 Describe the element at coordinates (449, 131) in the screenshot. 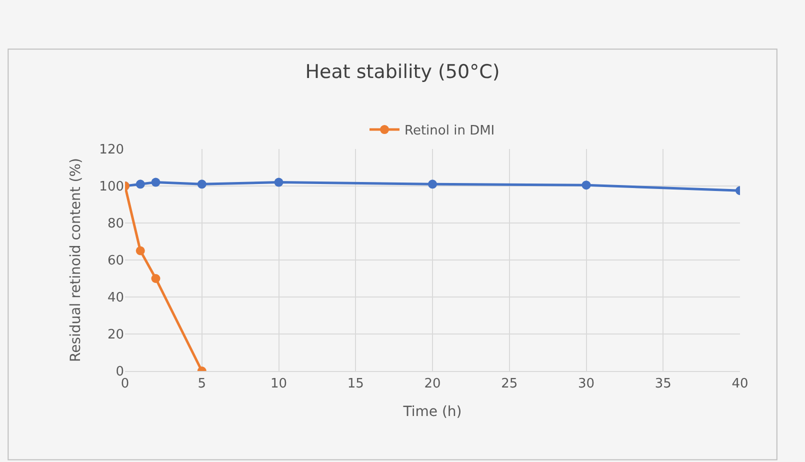

I see `legend-label: Retinol in DMI` at that location.